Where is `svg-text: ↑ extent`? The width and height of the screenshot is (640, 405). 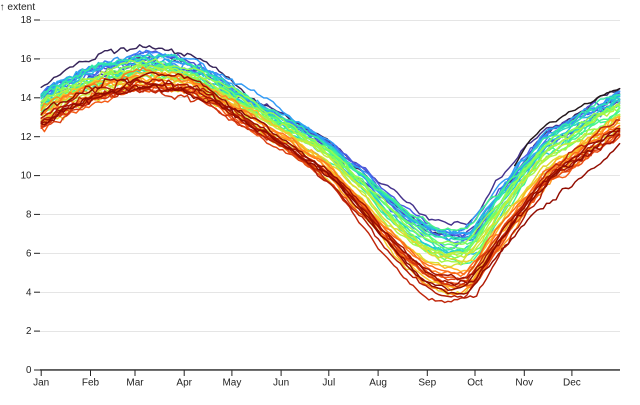 svg-text: ↑ extent is located at coordinates (17, 7).